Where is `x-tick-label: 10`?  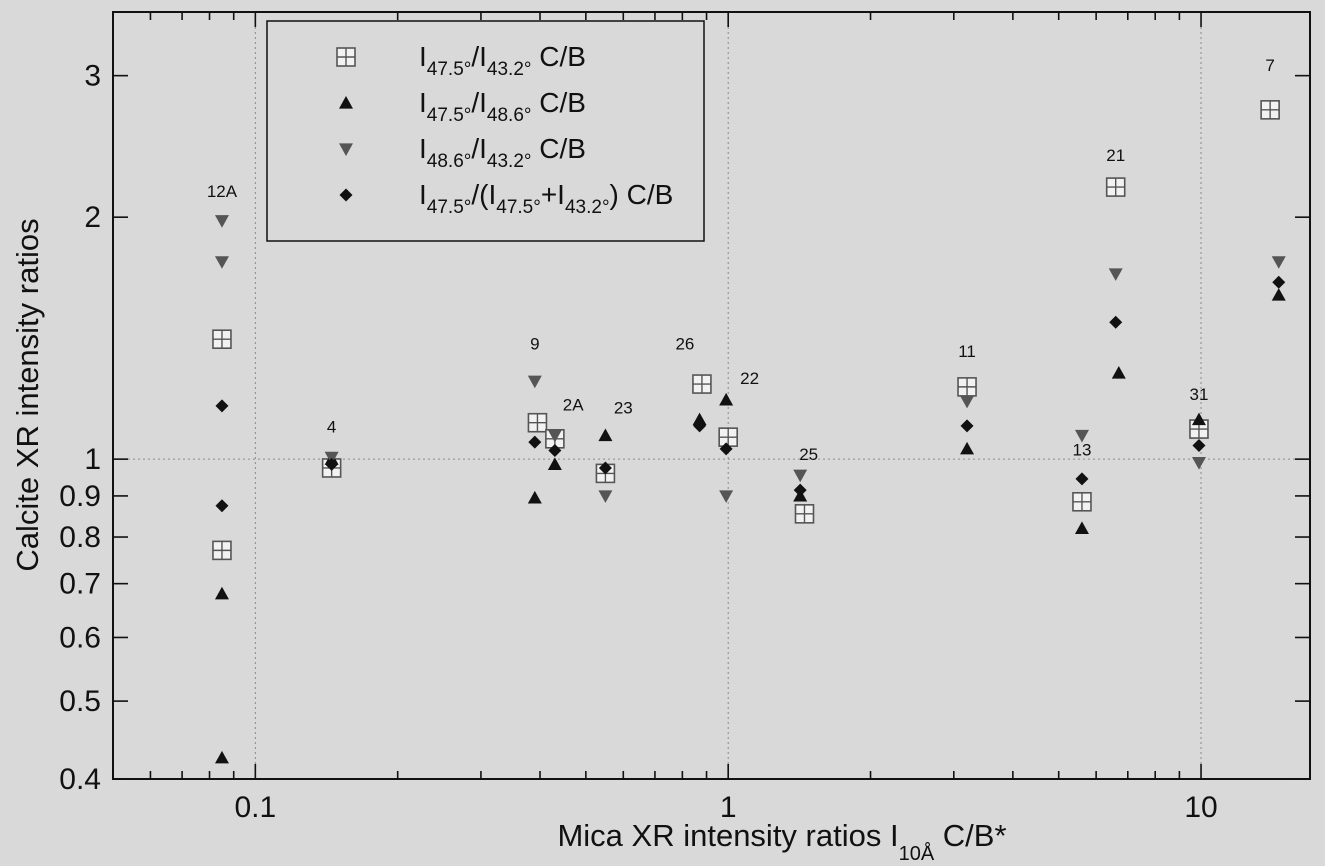
x-tick-label: 10 is located at coordinates (1200, 807).